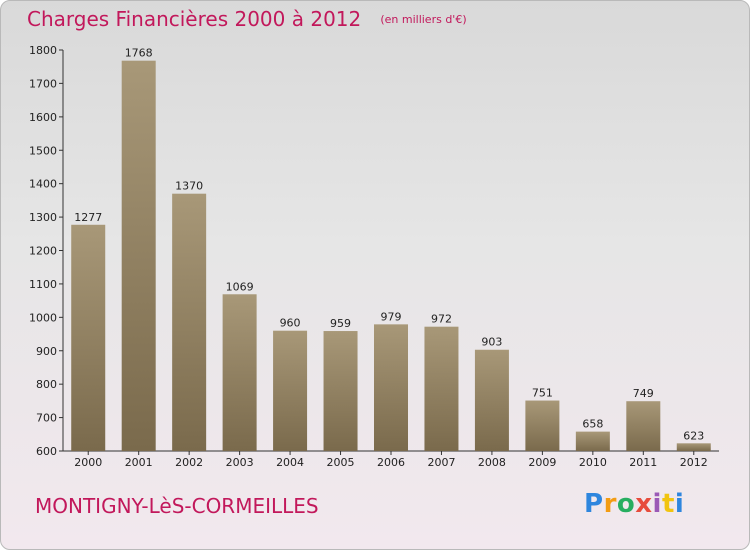  Describe the element at coordinates (43, 184) in the screenshot. I see `y-tick-label: 1400` at that location.